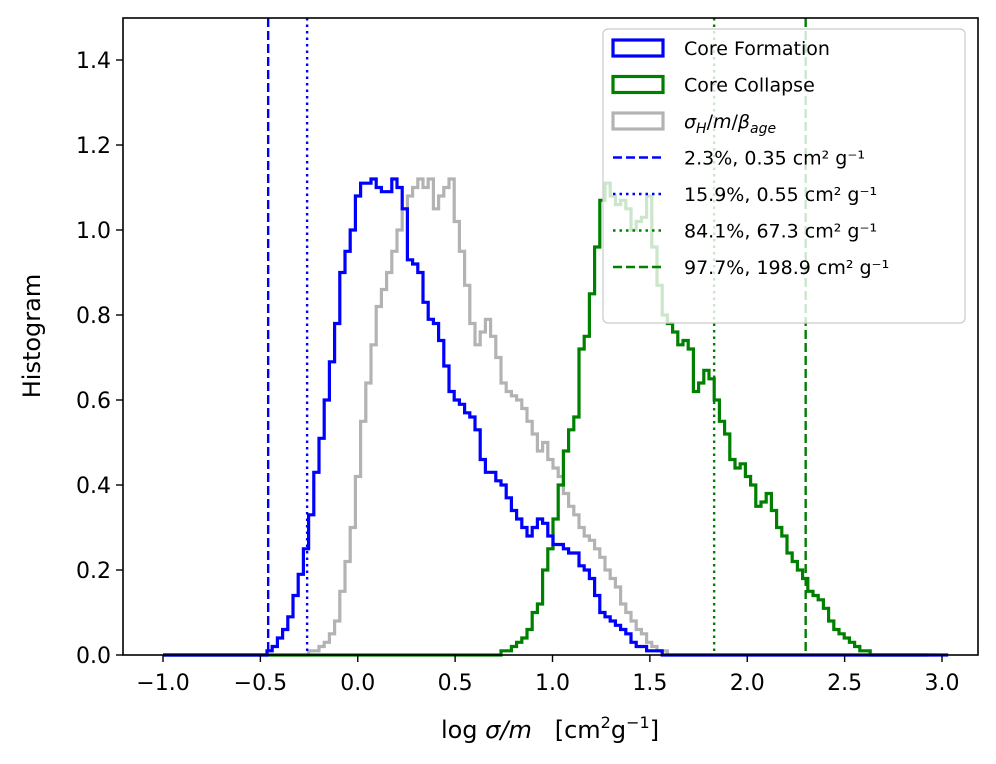  Describe the element at coordinates (844, 683) in the screenshot. I see `x-tick-label: 2.5` at that location.